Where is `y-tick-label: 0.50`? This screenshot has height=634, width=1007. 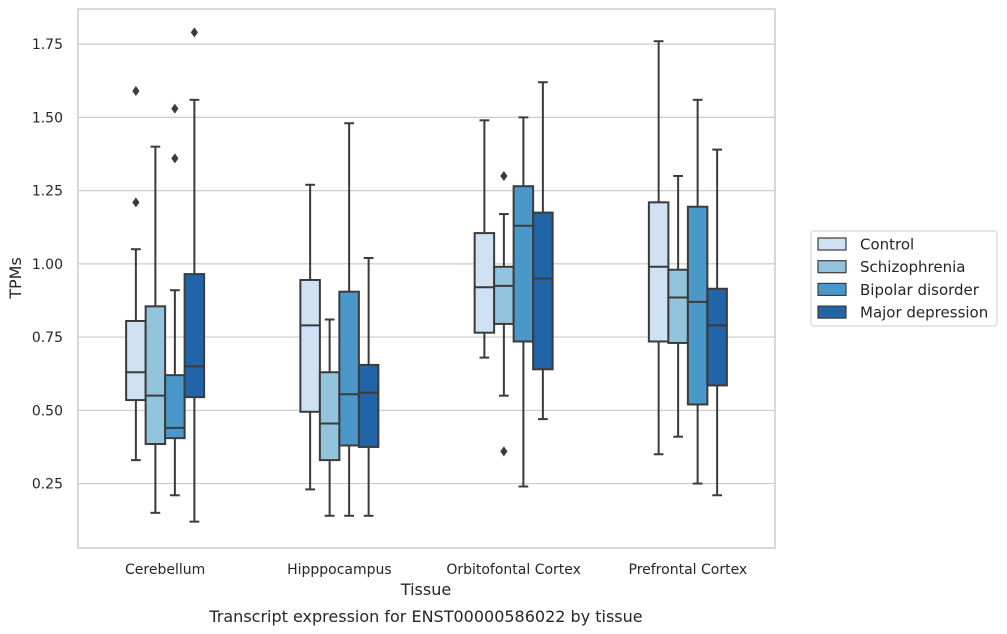 y-tick-label: 0.50 is located at coordinates (47, 411).